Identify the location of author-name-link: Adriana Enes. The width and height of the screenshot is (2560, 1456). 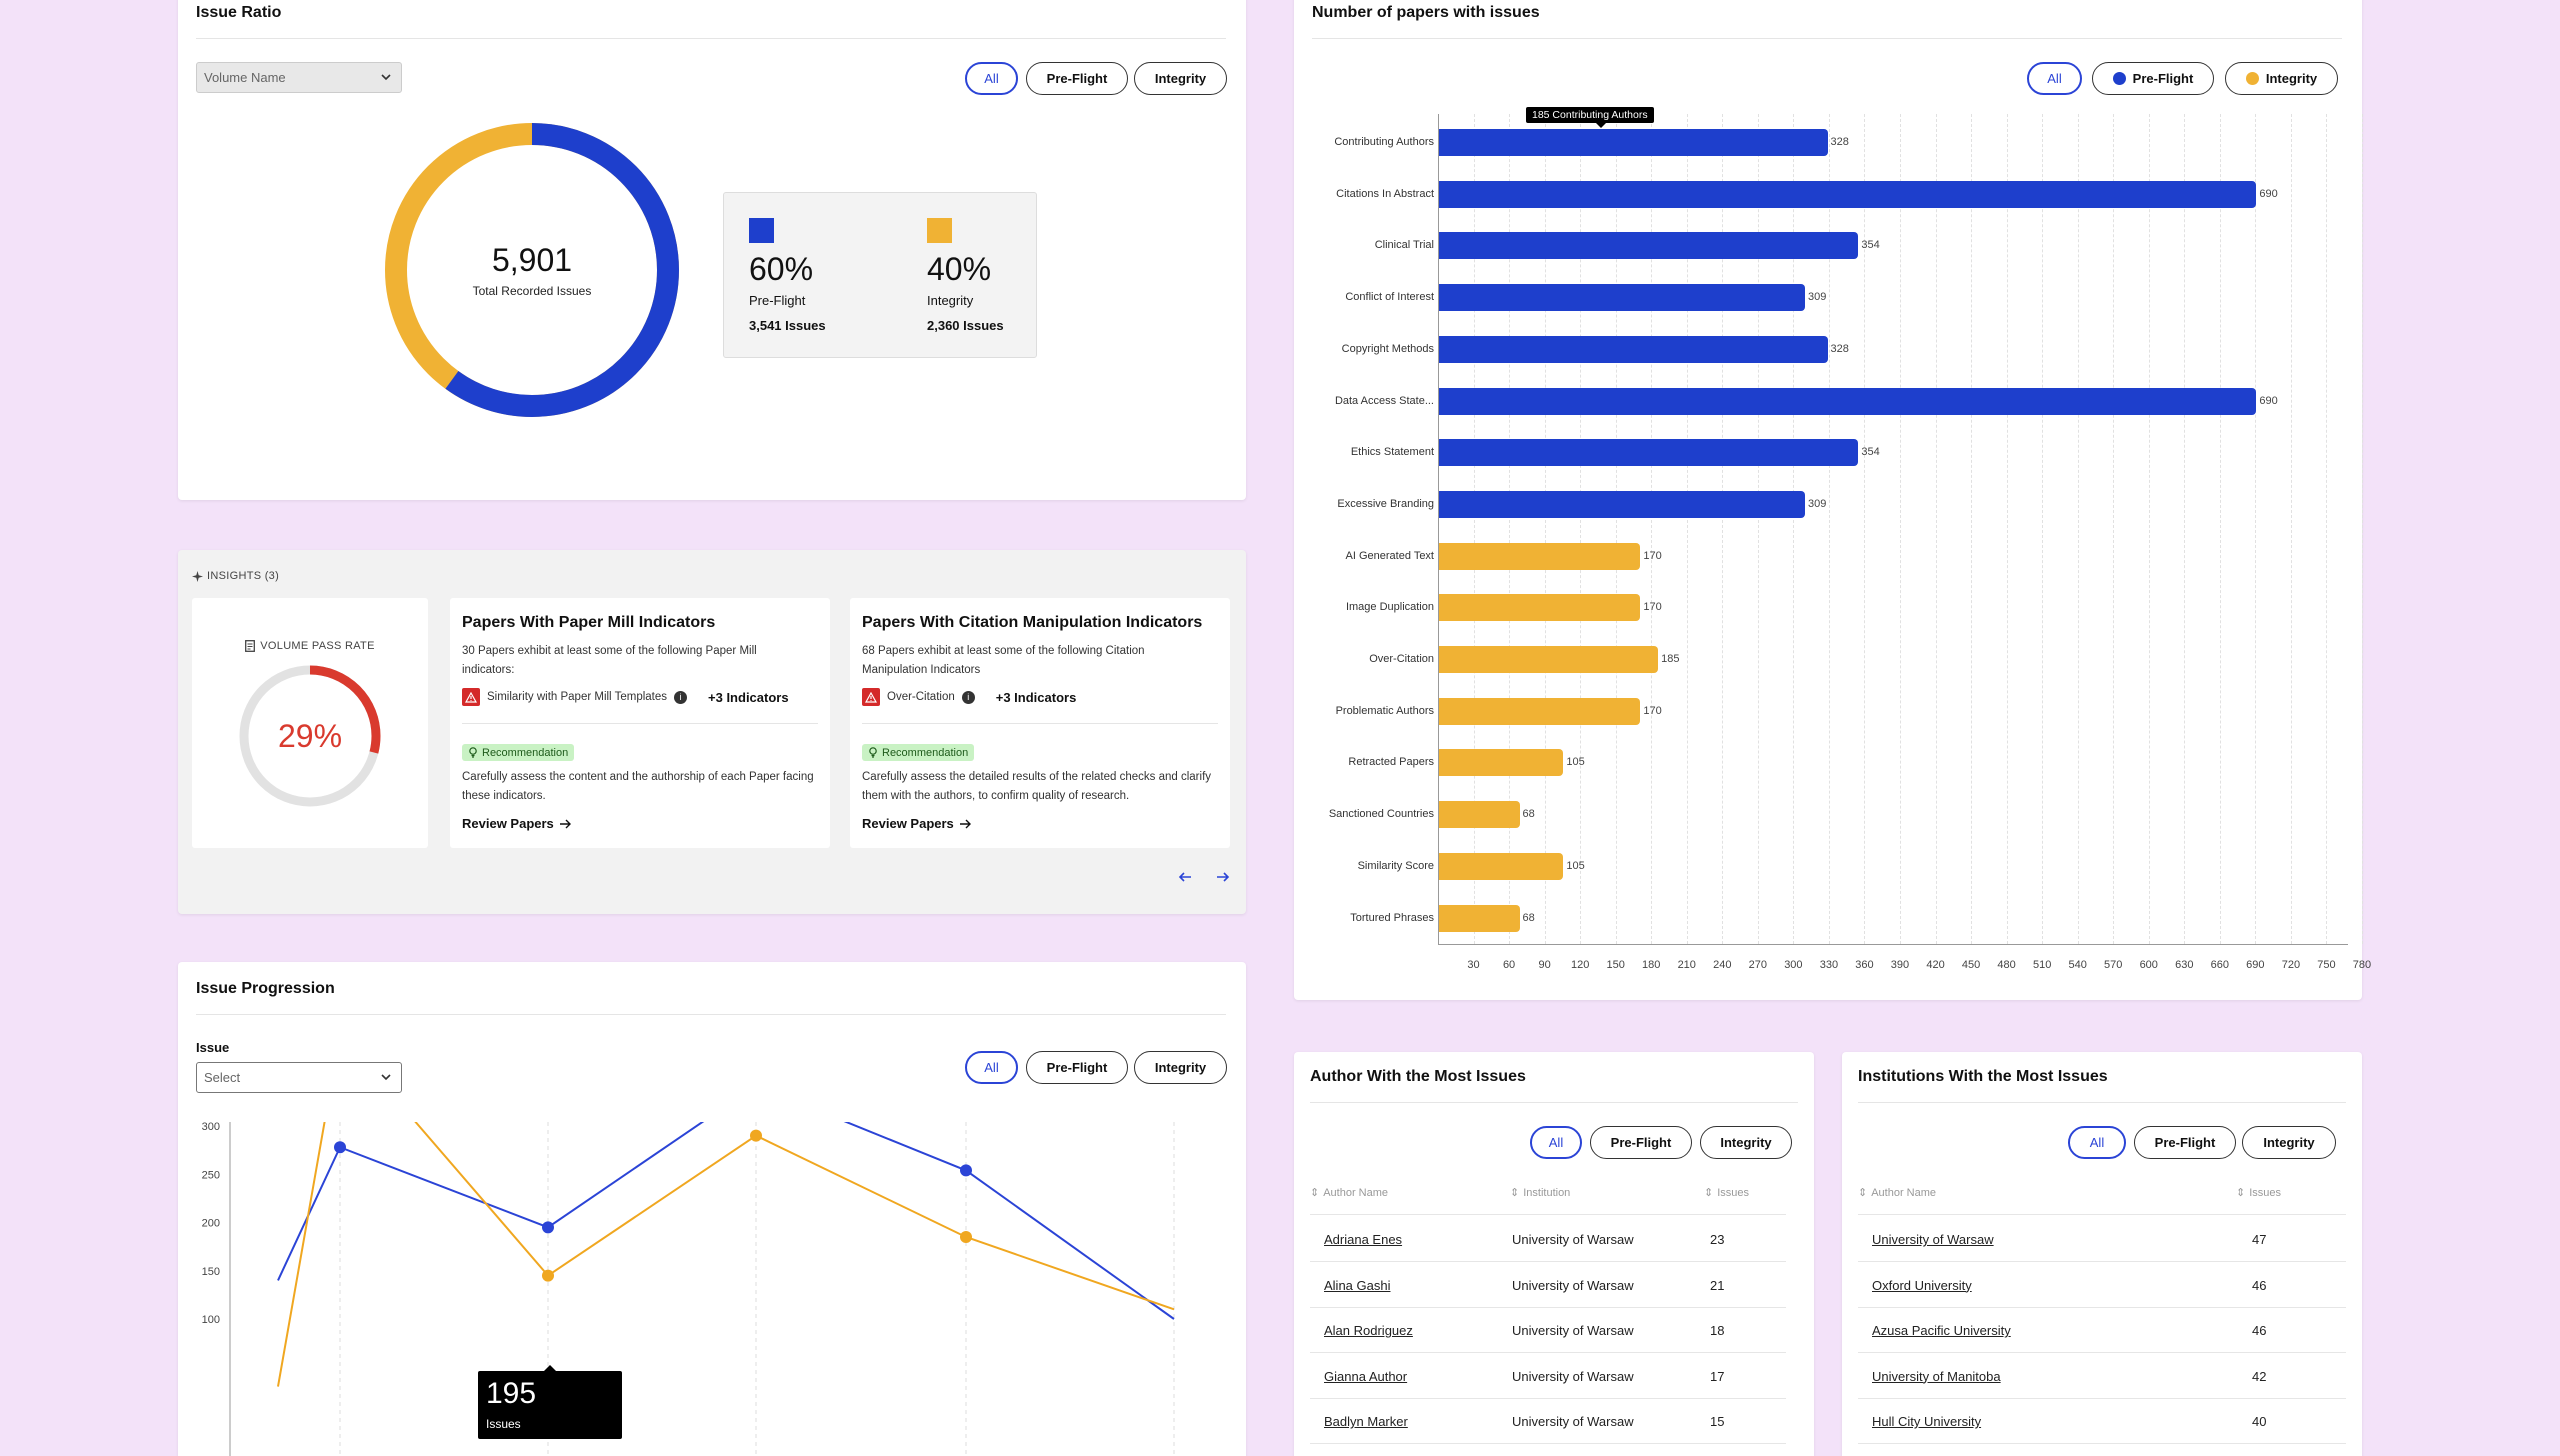
(1363, 1239).